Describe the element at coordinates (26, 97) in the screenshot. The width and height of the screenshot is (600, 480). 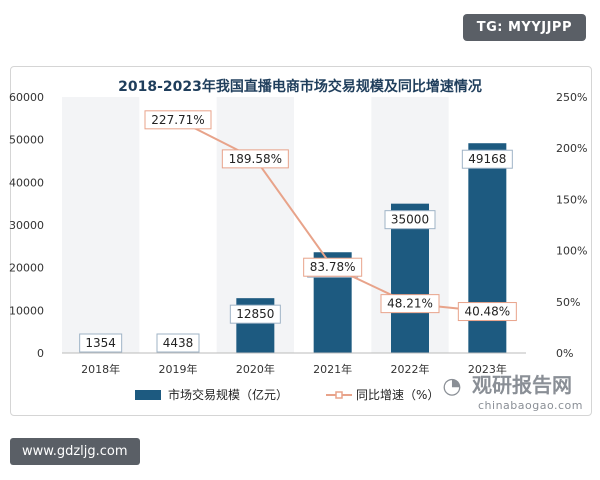
I see `y-tick-label: 60000` at that location.